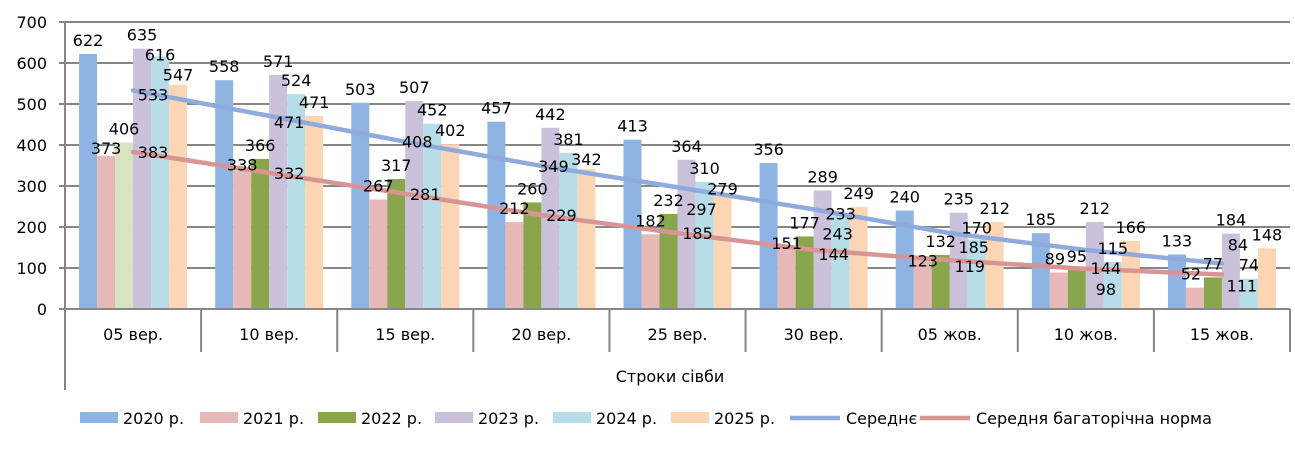 This screenshot has height=455, width=1295. I want to click on bar-data-label: 413, so click(632, 126).